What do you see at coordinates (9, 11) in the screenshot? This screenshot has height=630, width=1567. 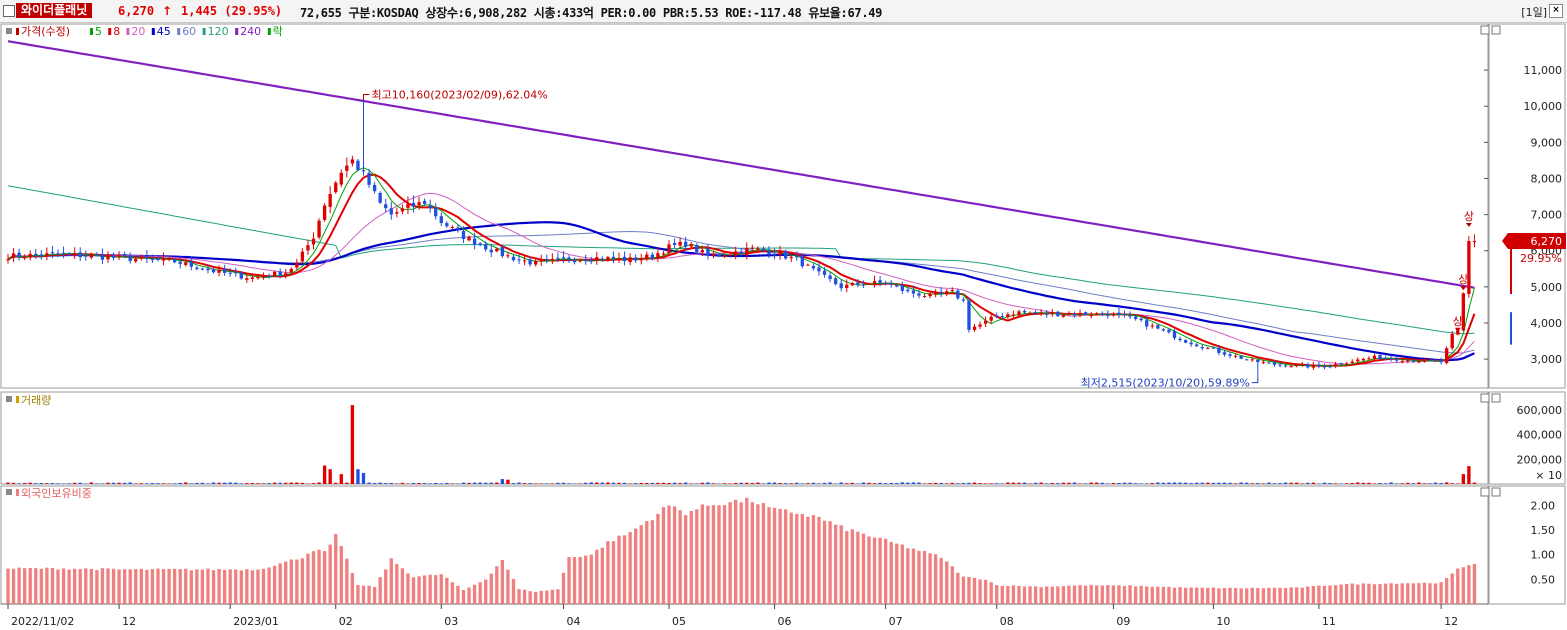 I see `select-checkbox` at bounding box center [9, 11].